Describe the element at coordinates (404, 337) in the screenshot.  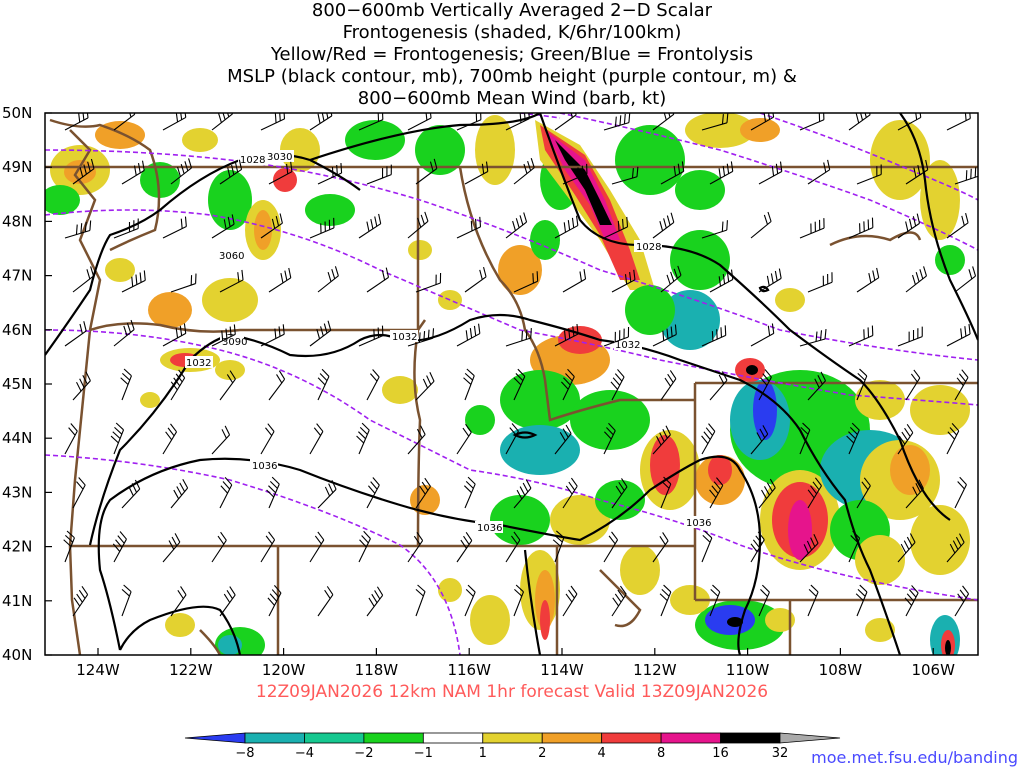
I see `mslp-label-4: 1032` at that location.